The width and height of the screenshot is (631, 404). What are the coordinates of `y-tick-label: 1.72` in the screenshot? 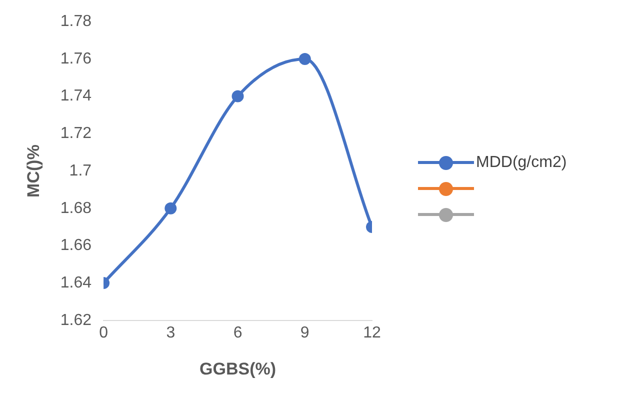 It's located at (76, 133).